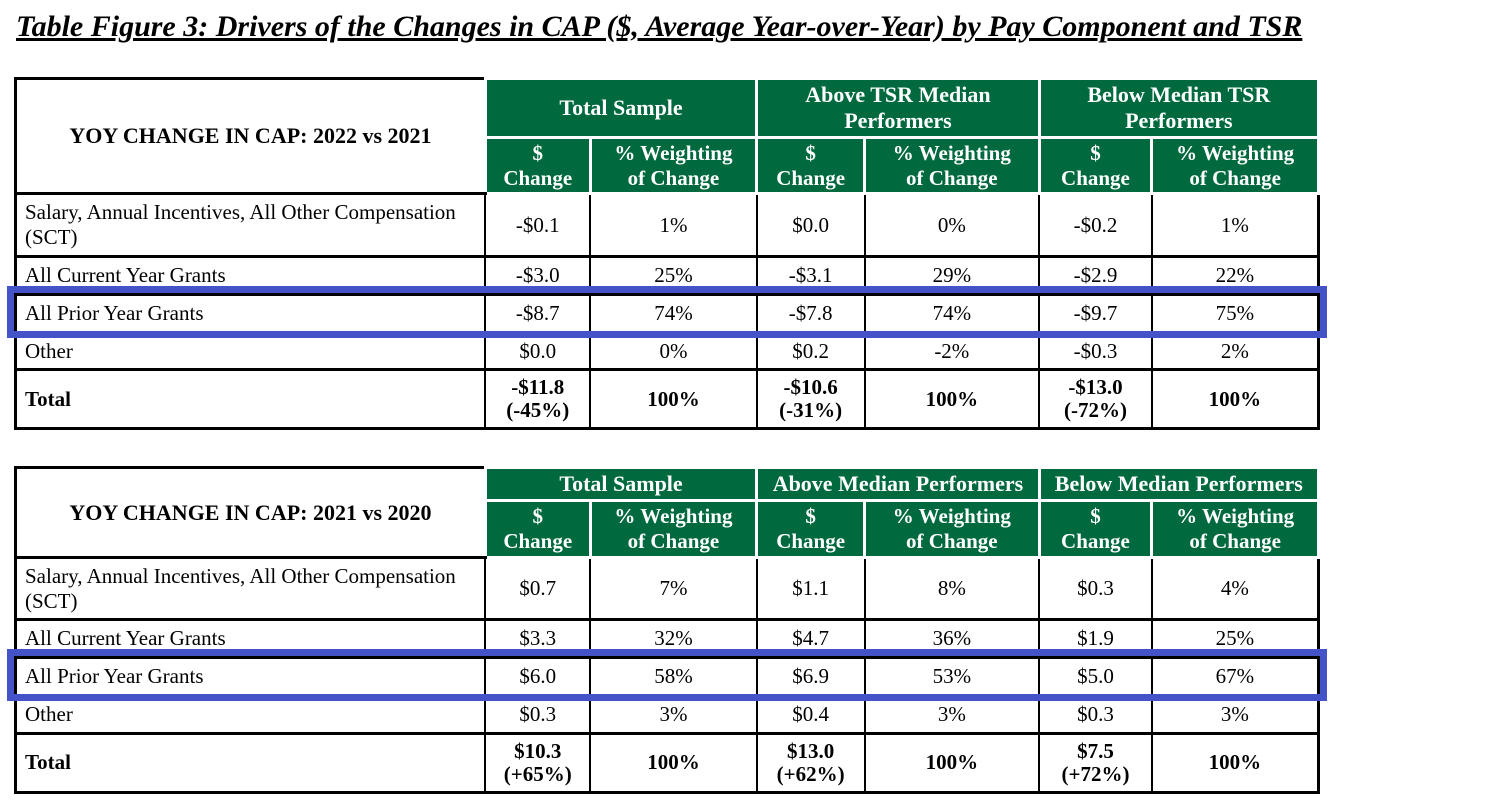 Image resolution: width=1496 pixels, height=806 pixels. Describe the element at coordinates (810, 639) in the screenshot. I see `value-cell: $4.7` at that location.